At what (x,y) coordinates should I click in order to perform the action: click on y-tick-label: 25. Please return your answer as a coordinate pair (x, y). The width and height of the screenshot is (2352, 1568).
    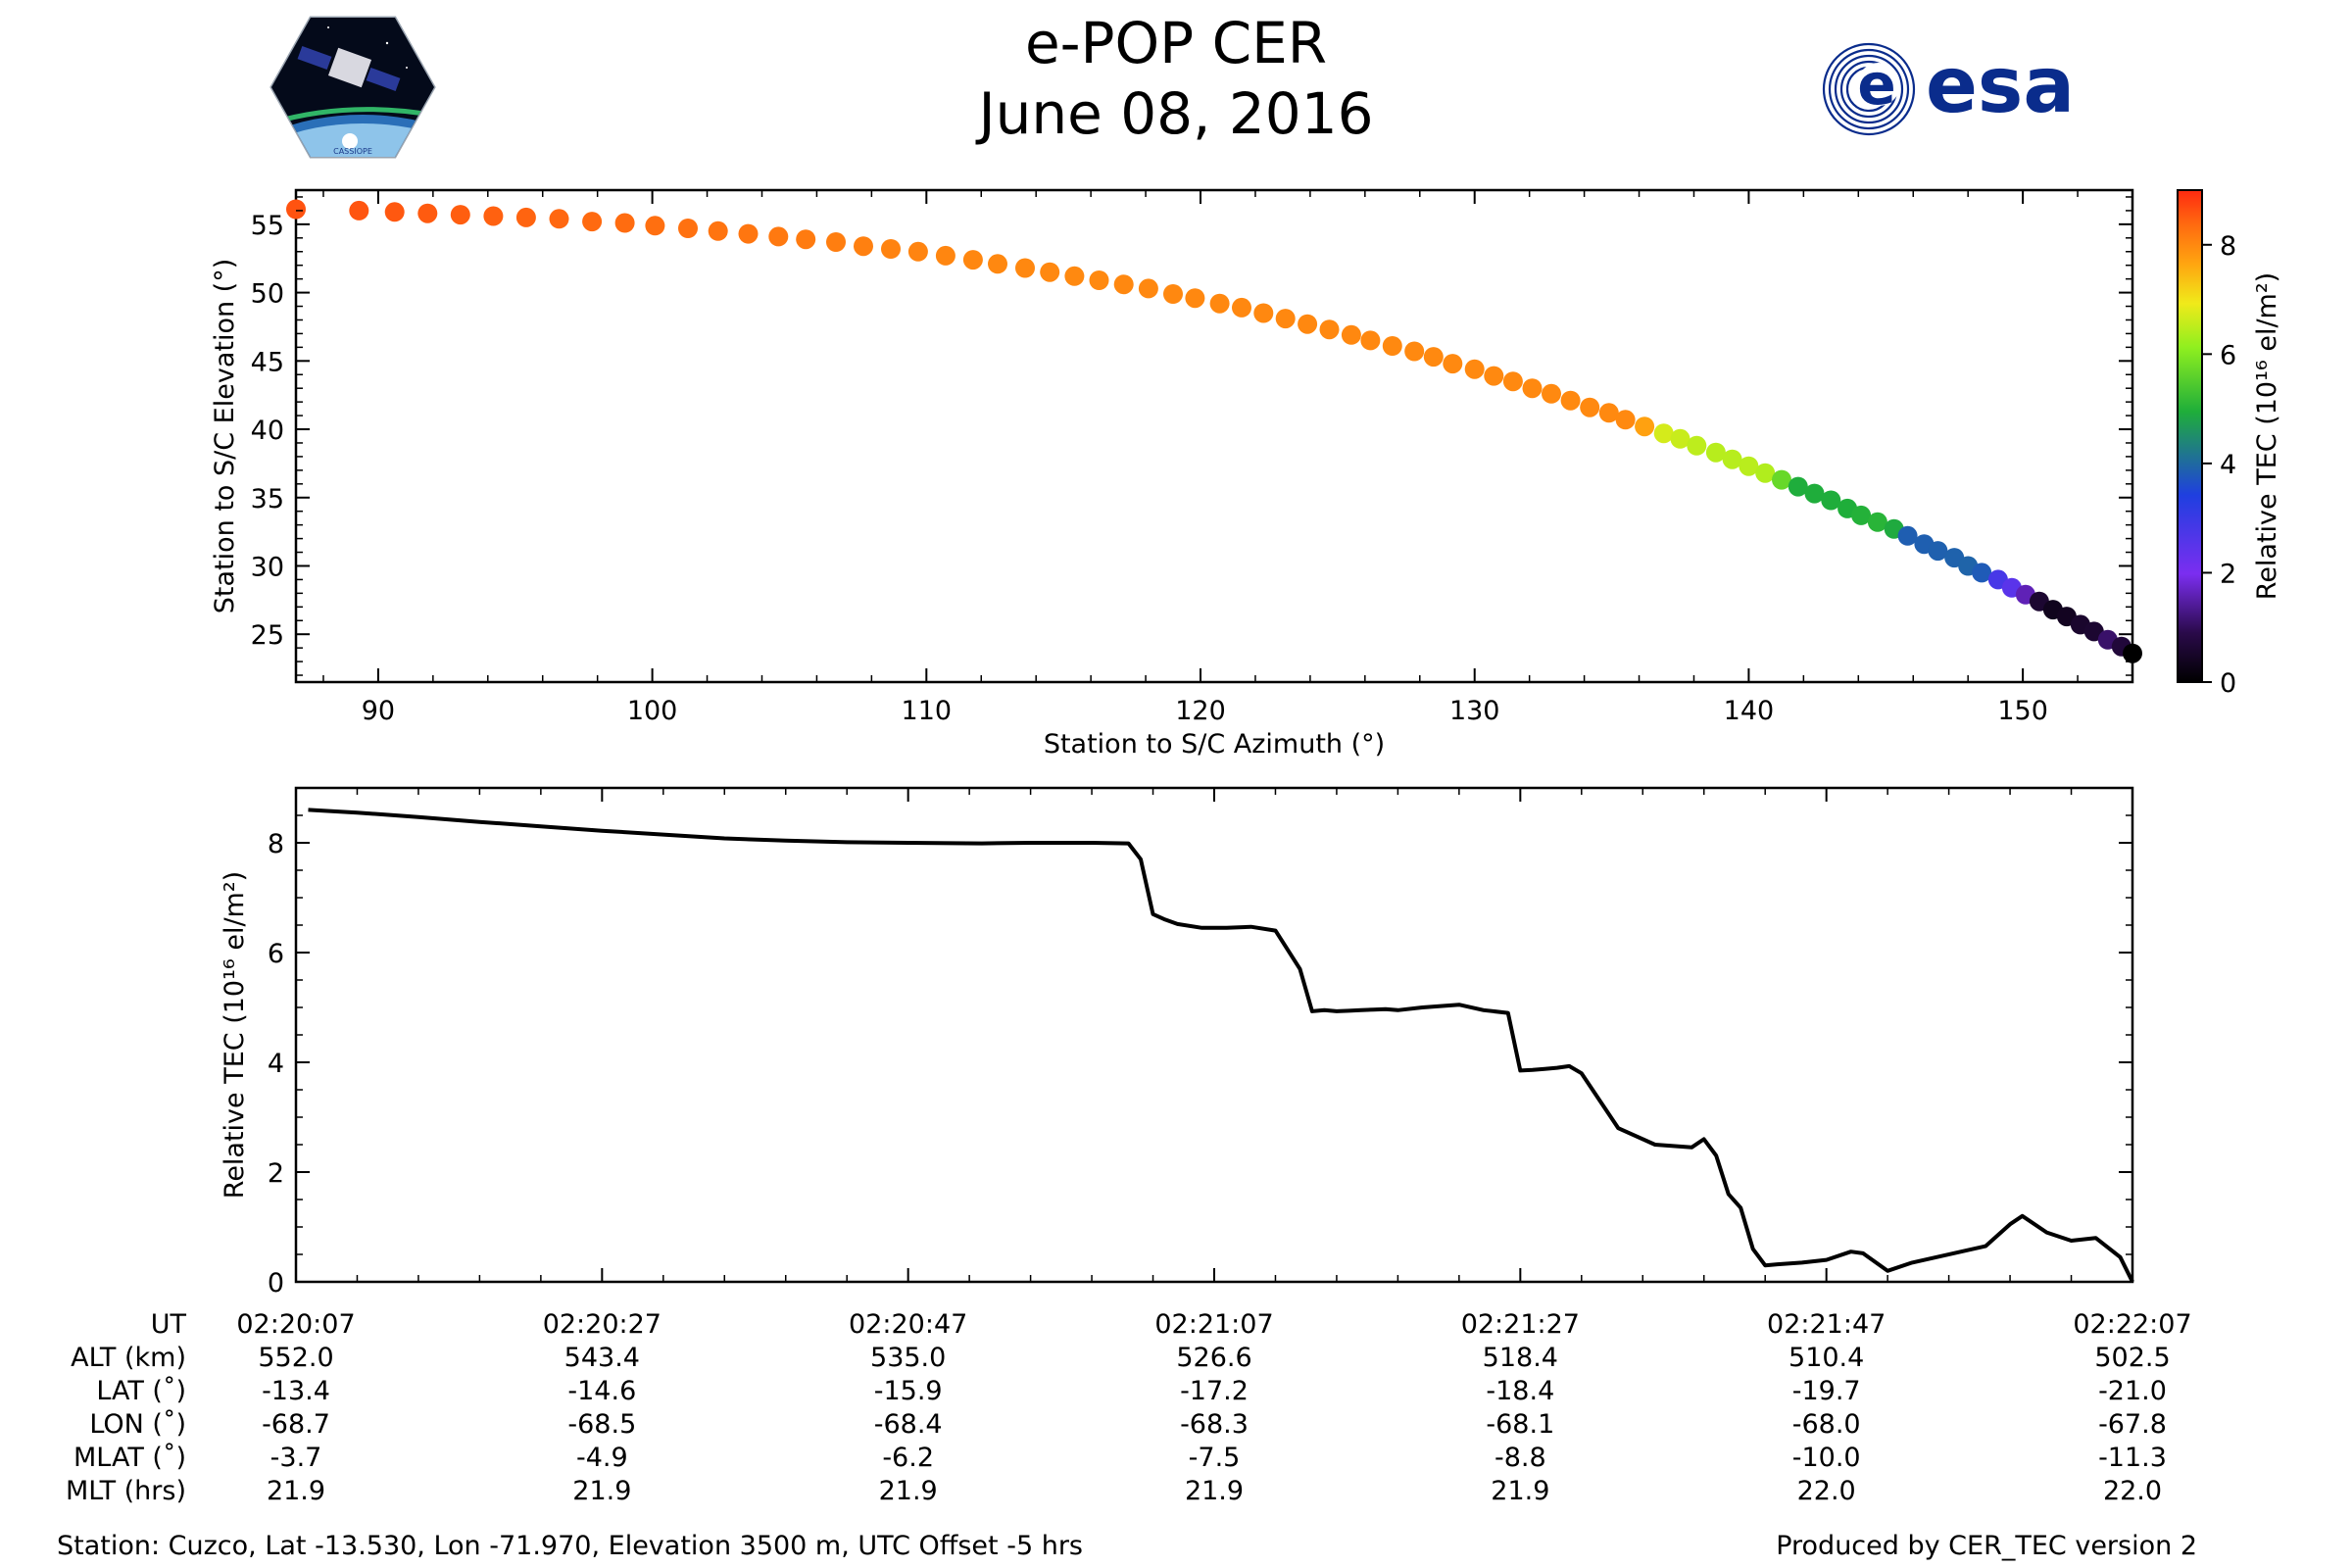
    Looking at the image, I should click on (267, 635).